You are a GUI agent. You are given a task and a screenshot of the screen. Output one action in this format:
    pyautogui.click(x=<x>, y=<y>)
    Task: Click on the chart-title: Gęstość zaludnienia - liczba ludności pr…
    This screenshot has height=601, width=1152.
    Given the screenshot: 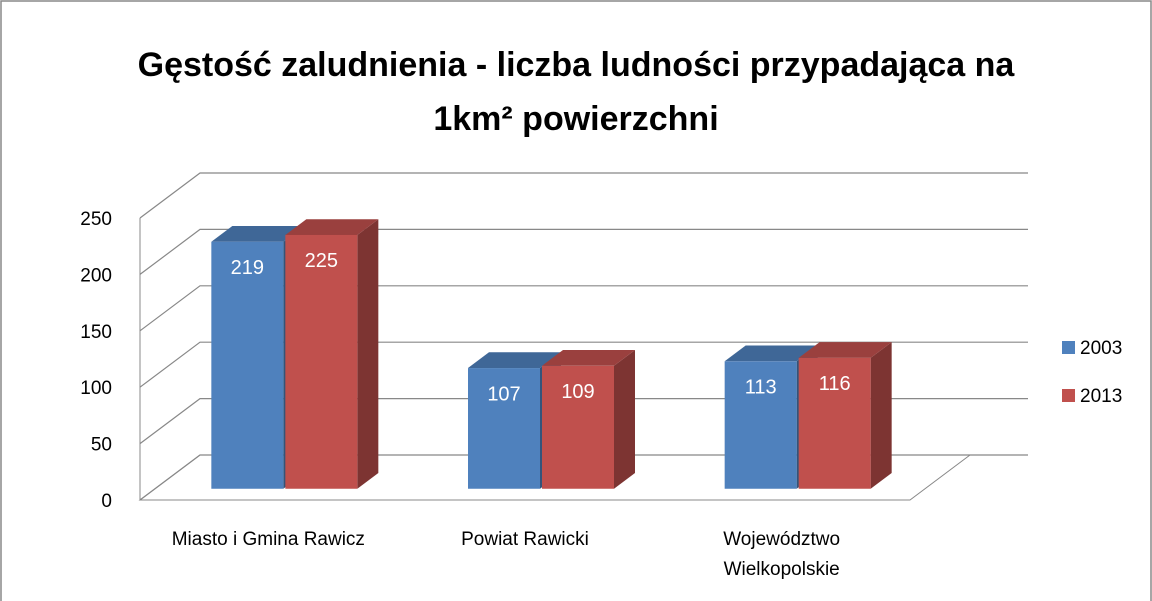 What is the action you would take?
    pyautogui.click(x=576, y=92)
    